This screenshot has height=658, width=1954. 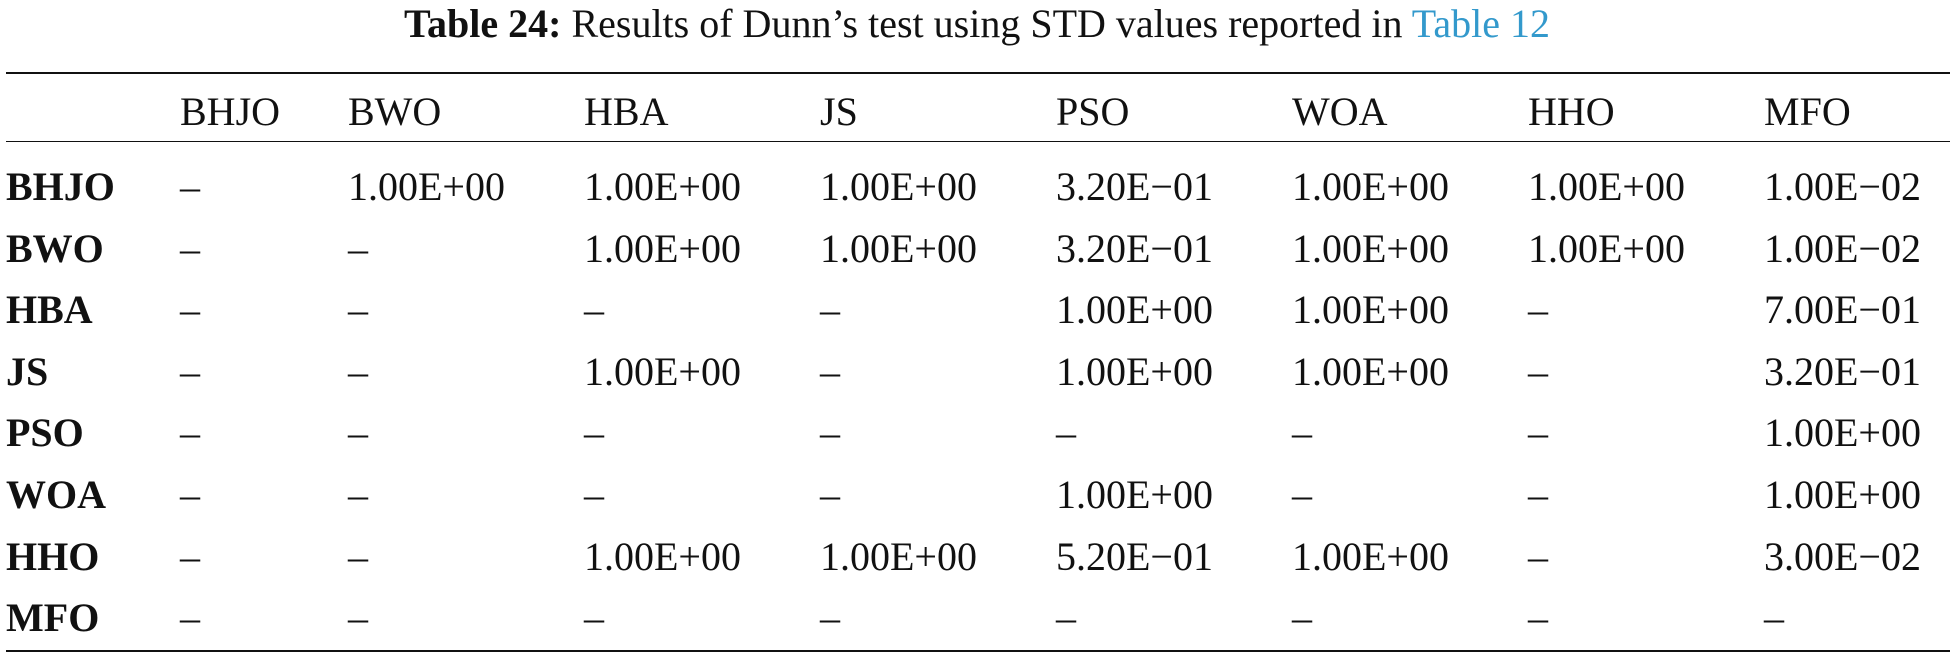 I want to click on row-header: MFO, so click(x=53, y=618).